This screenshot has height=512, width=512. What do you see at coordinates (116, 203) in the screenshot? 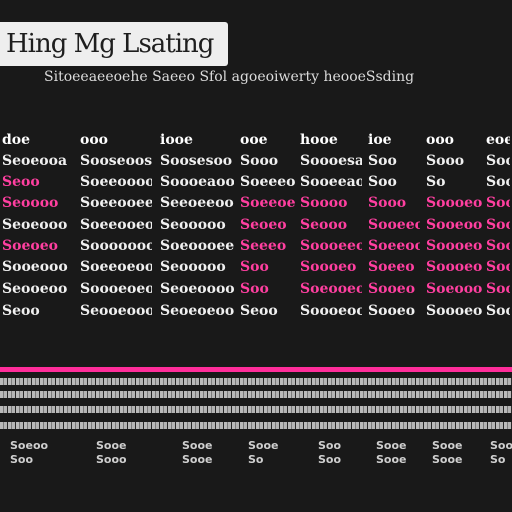
I see `table-cell: Soeeooeeo` at bounding box center [116, 203].